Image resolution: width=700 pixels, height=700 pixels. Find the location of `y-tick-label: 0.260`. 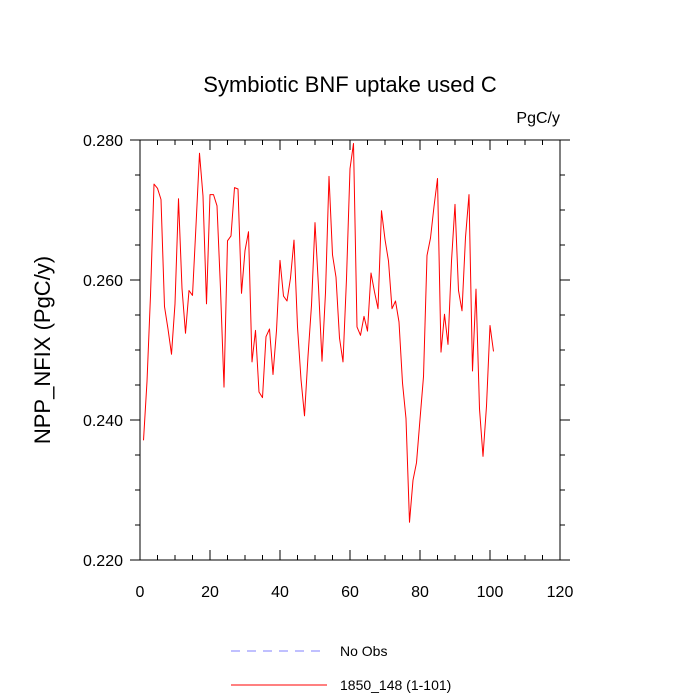

y-tick-label: 0.260 is located at coordinates (103, 281).